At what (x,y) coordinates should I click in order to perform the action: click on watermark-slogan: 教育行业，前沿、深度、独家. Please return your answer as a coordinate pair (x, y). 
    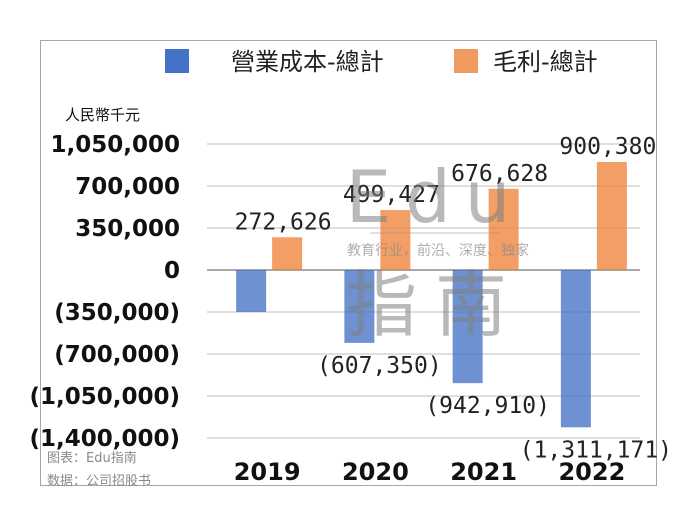
    Looking at the image, I should click on (438, 250).